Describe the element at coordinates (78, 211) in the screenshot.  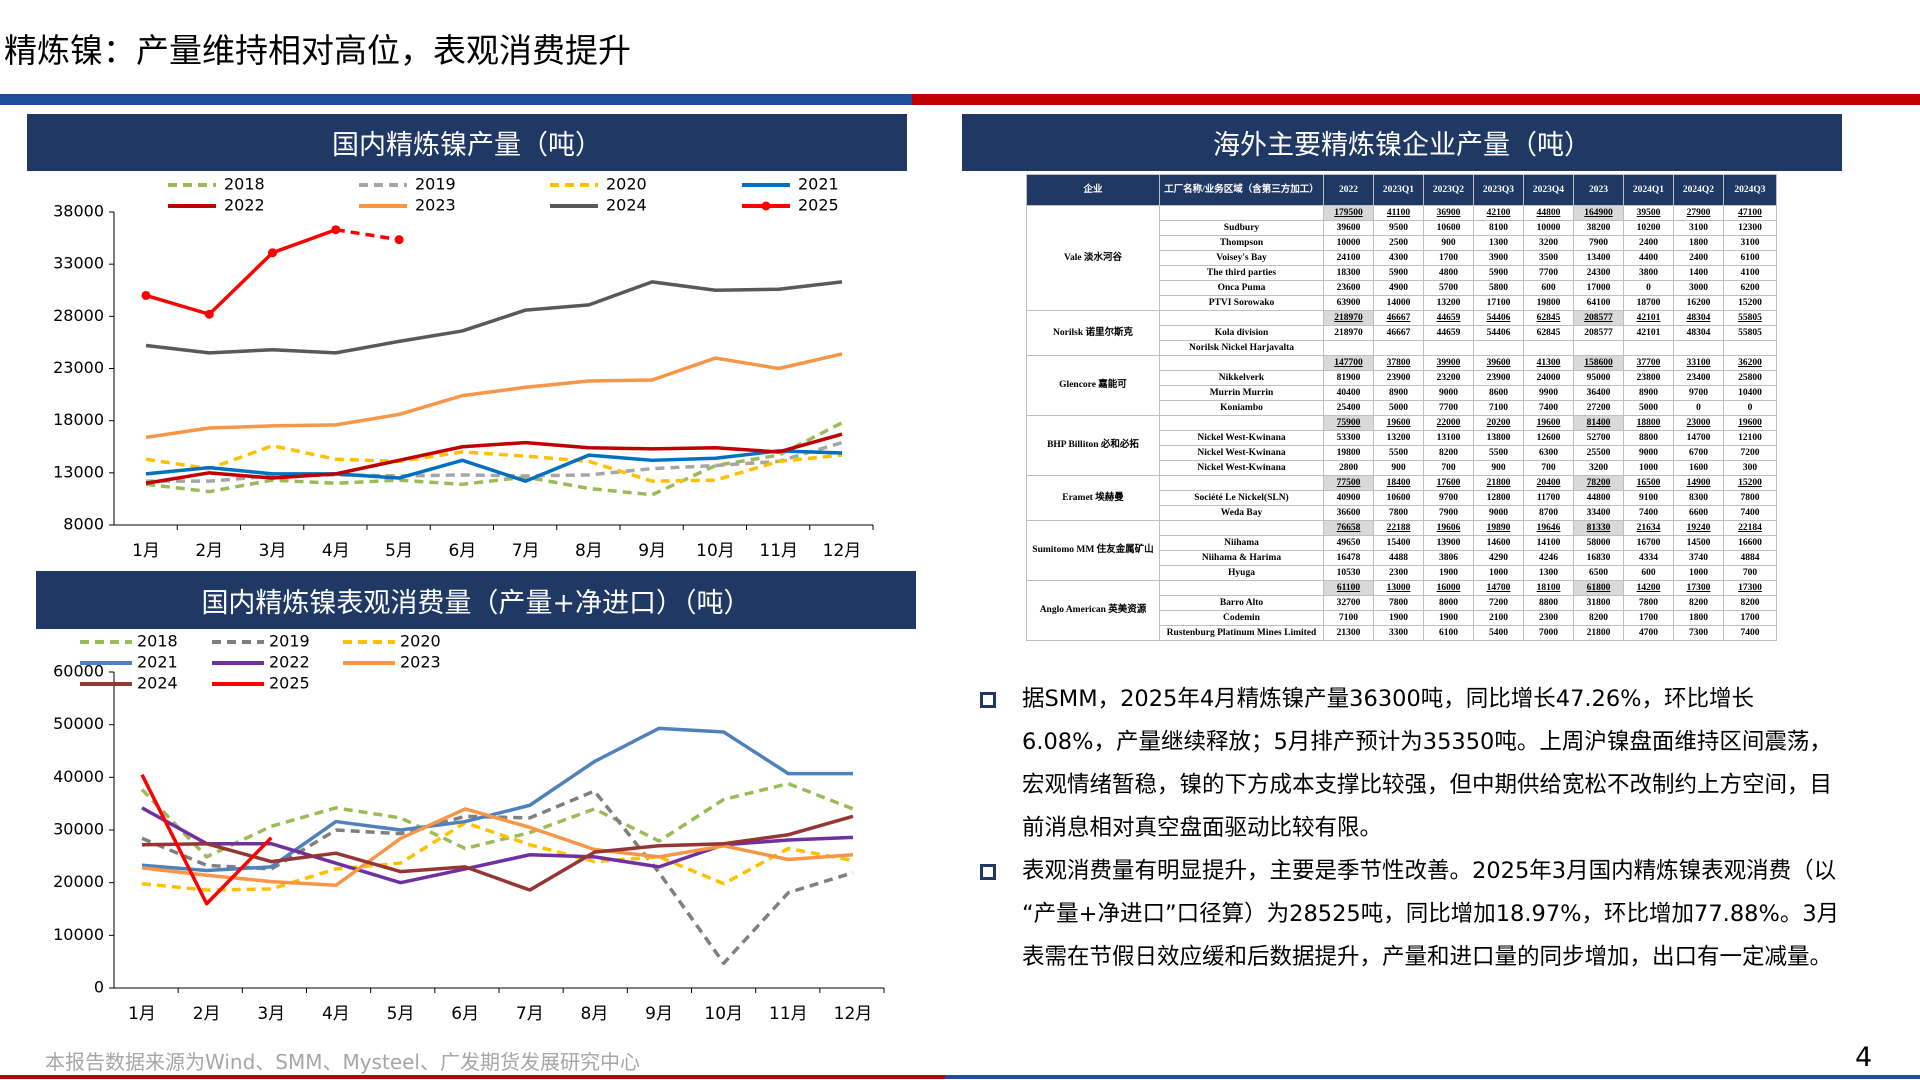
I see `y-tick-label: 38000` at that location.